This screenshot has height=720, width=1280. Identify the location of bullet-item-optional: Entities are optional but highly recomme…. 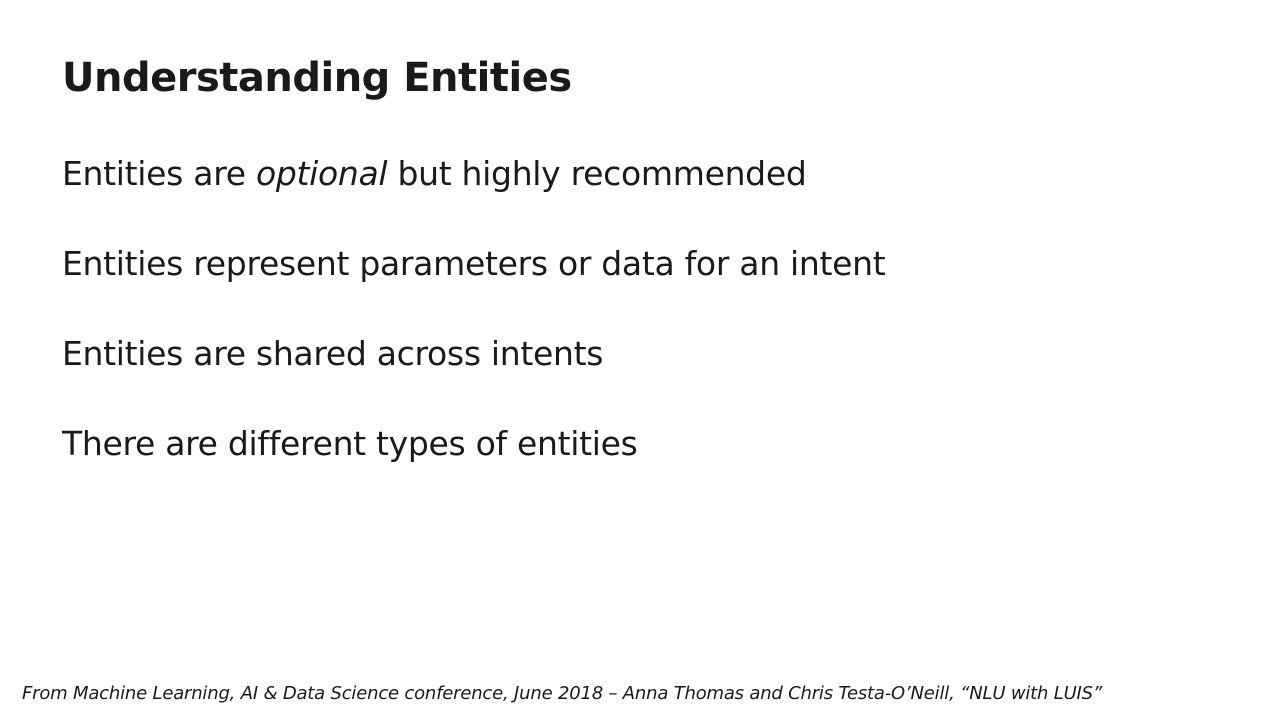
(473, 174).